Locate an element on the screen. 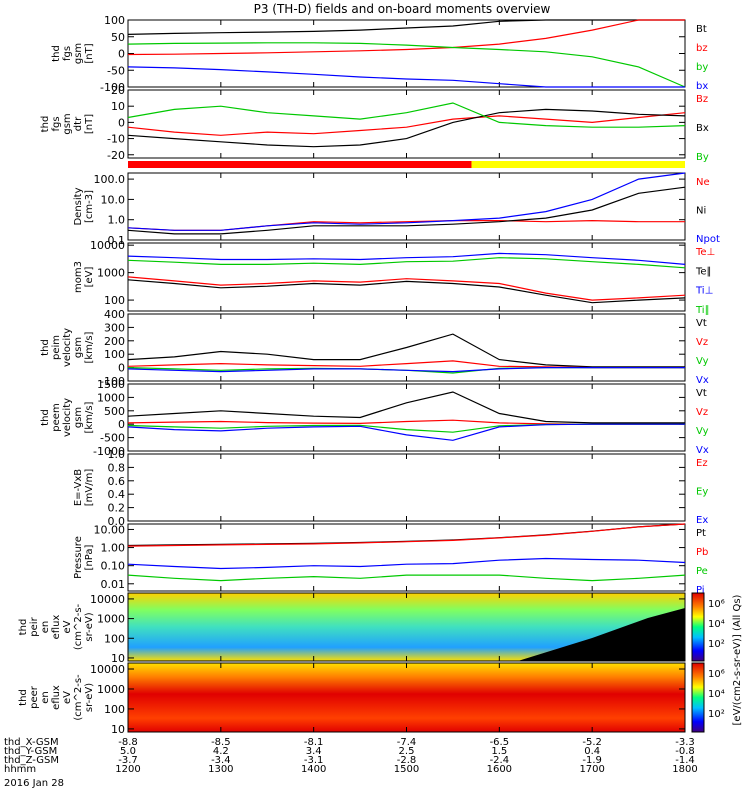  y-axis-label: mom3 is located at coordinates (78, 277).